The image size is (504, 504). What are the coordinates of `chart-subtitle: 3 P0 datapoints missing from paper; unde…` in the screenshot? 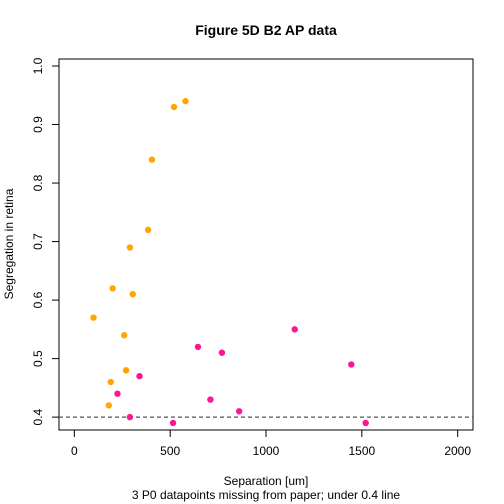 It's located at (266, 495).